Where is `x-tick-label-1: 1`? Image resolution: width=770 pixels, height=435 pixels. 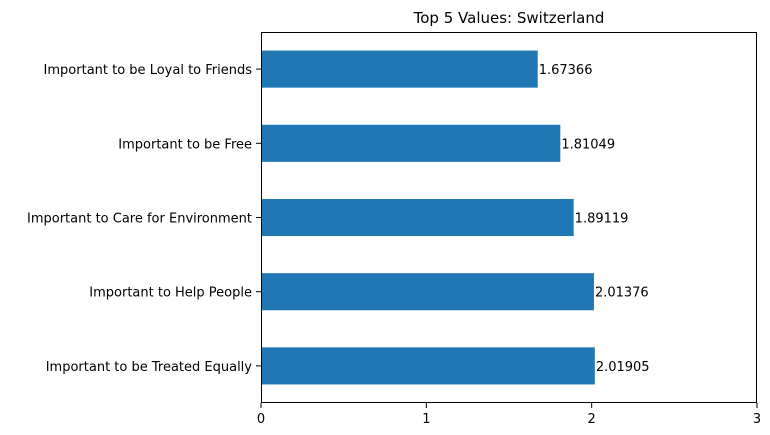
x-tick-label-1: 1 is located at coordinates (426, 419).